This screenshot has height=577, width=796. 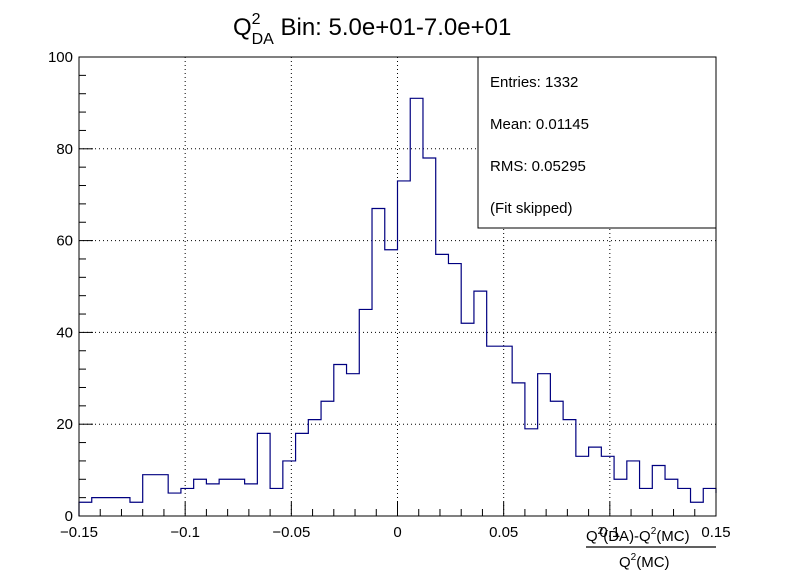 What do you see at coordinates (69, 516) in the screenshot?
I see `y-tick-label: 0` at bounding box center [69, 516].